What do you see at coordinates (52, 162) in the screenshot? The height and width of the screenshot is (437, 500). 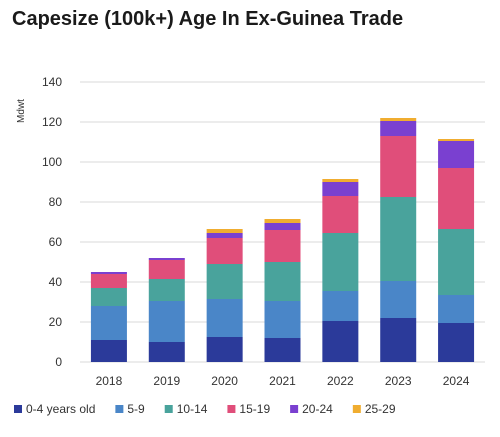 I see `y-tick-label: 100` at bounding box center [52, 162].